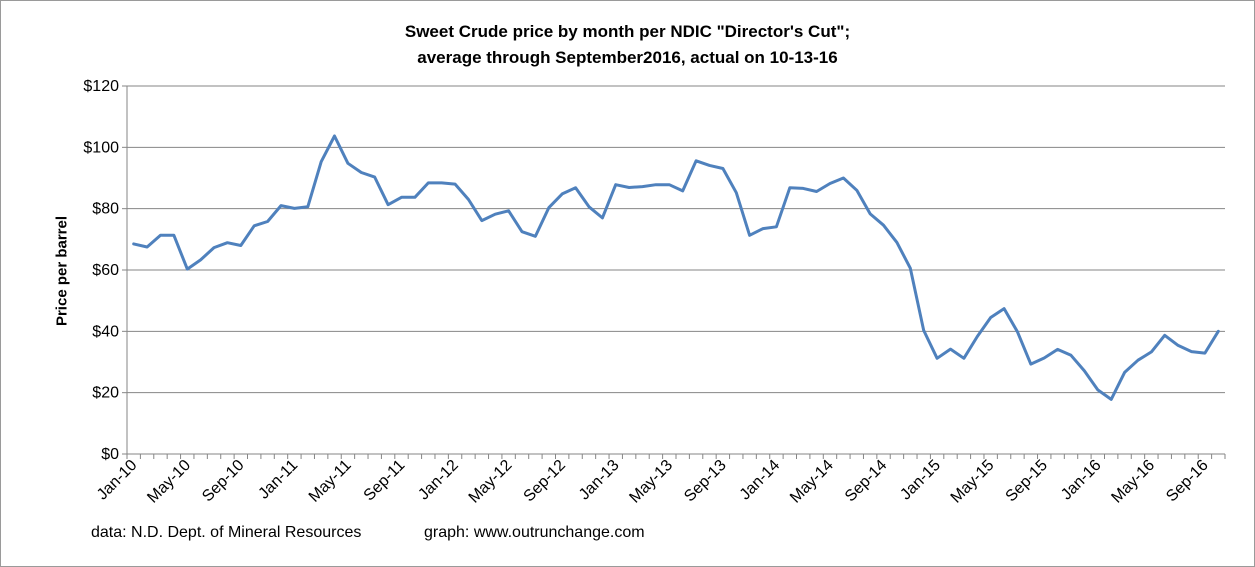  What do you see at coordinates (1081, 480) in the screenshot?
I see `x-tick-label: Jan-16` at bounding box center [1081, 480].